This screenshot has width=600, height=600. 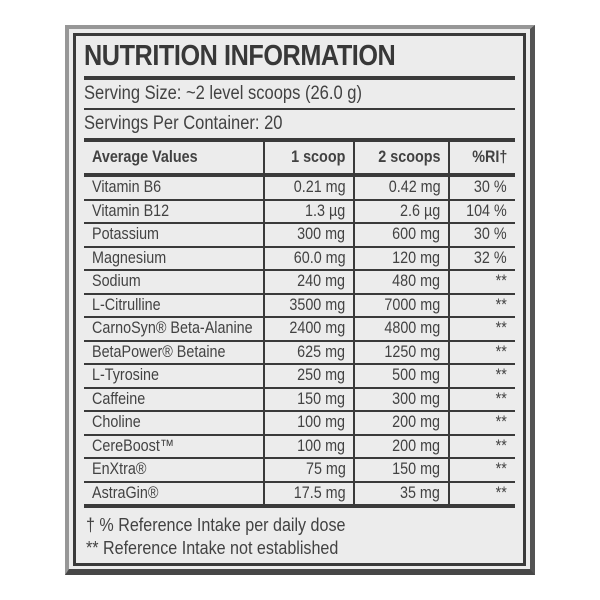 I want to click on table-row: Sodium 240 mg 480 mg **, so click(x=299, y=281).